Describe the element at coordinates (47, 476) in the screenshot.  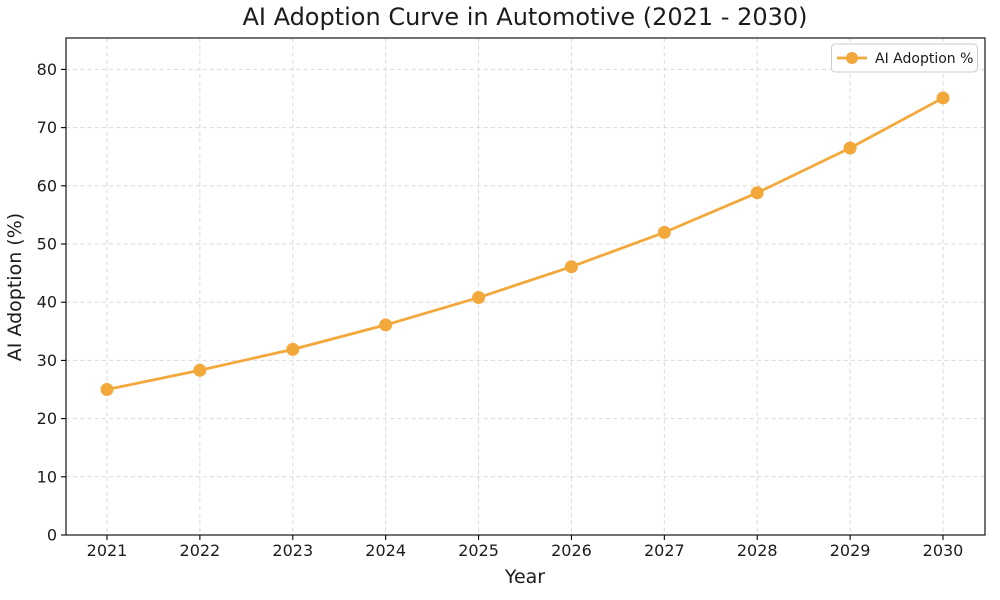
I see `y-tick-label: 10` at that location.